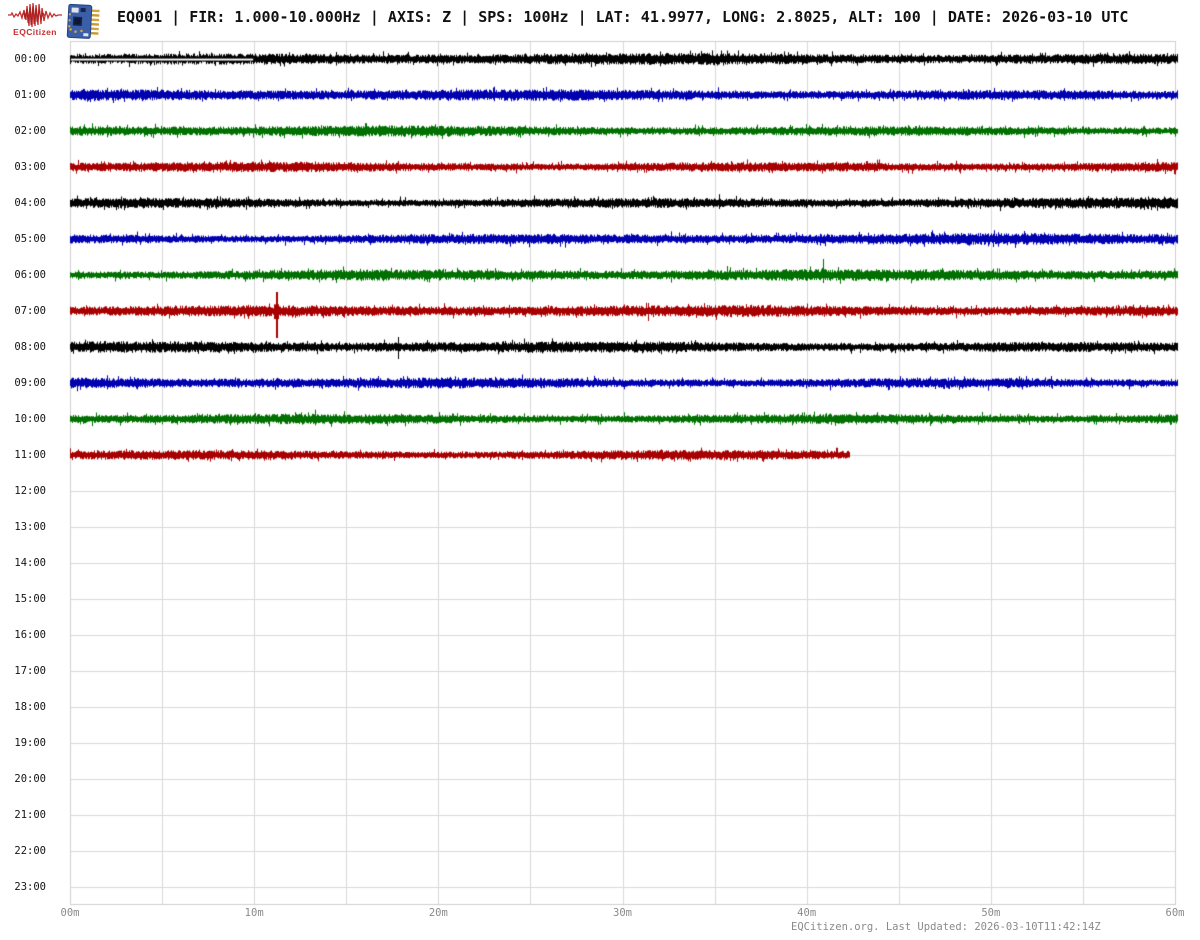  Describe the element at coordinates (30, 347) in the screenshot. I see `row-label-8: 08:00` at that location.